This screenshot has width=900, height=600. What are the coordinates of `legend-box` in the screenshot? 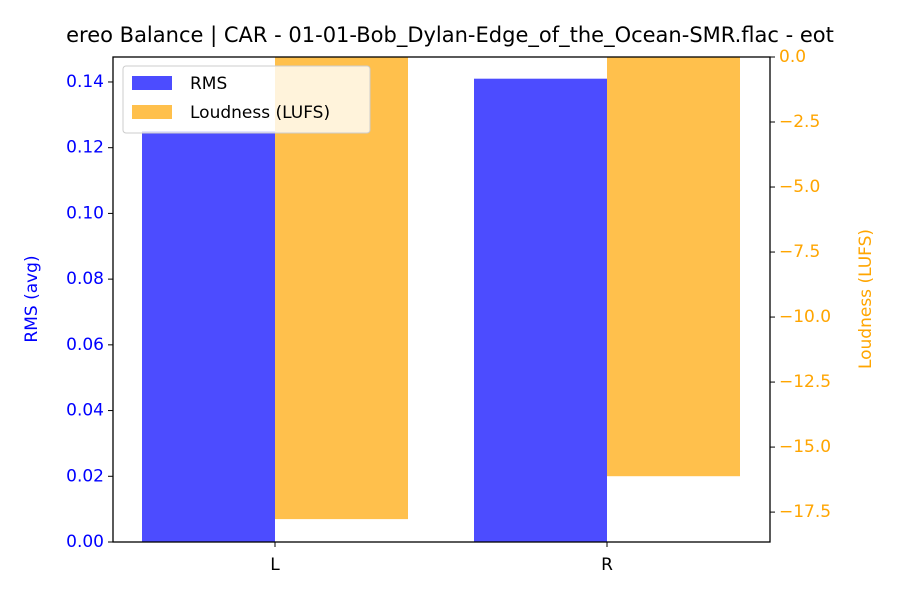 It's located at (246, 99).